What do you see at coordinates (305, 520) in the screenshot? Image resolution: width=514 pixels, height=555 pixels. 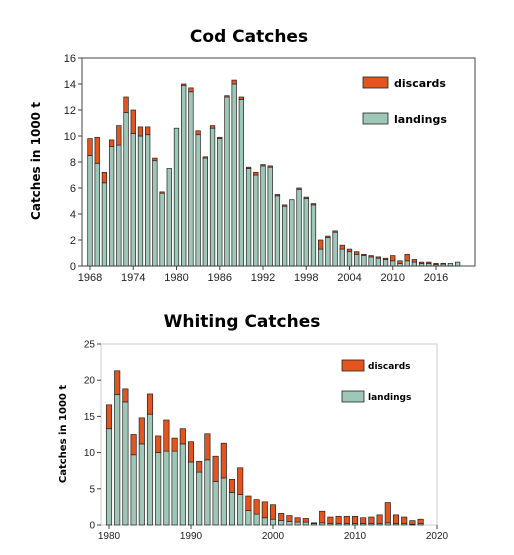 I see `whiting-discards-bar-2004` at bounding box center [305, 520].